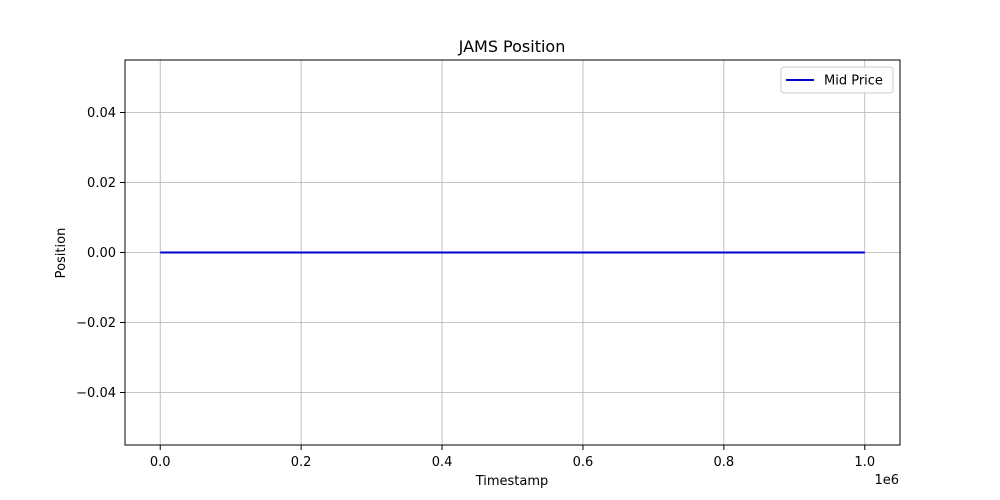 The image size is (1000, 500). What do you see at coordinates (61, 253) in the screenshot?
I see `y-axis-title: Position` at bounding box center [61, 253].